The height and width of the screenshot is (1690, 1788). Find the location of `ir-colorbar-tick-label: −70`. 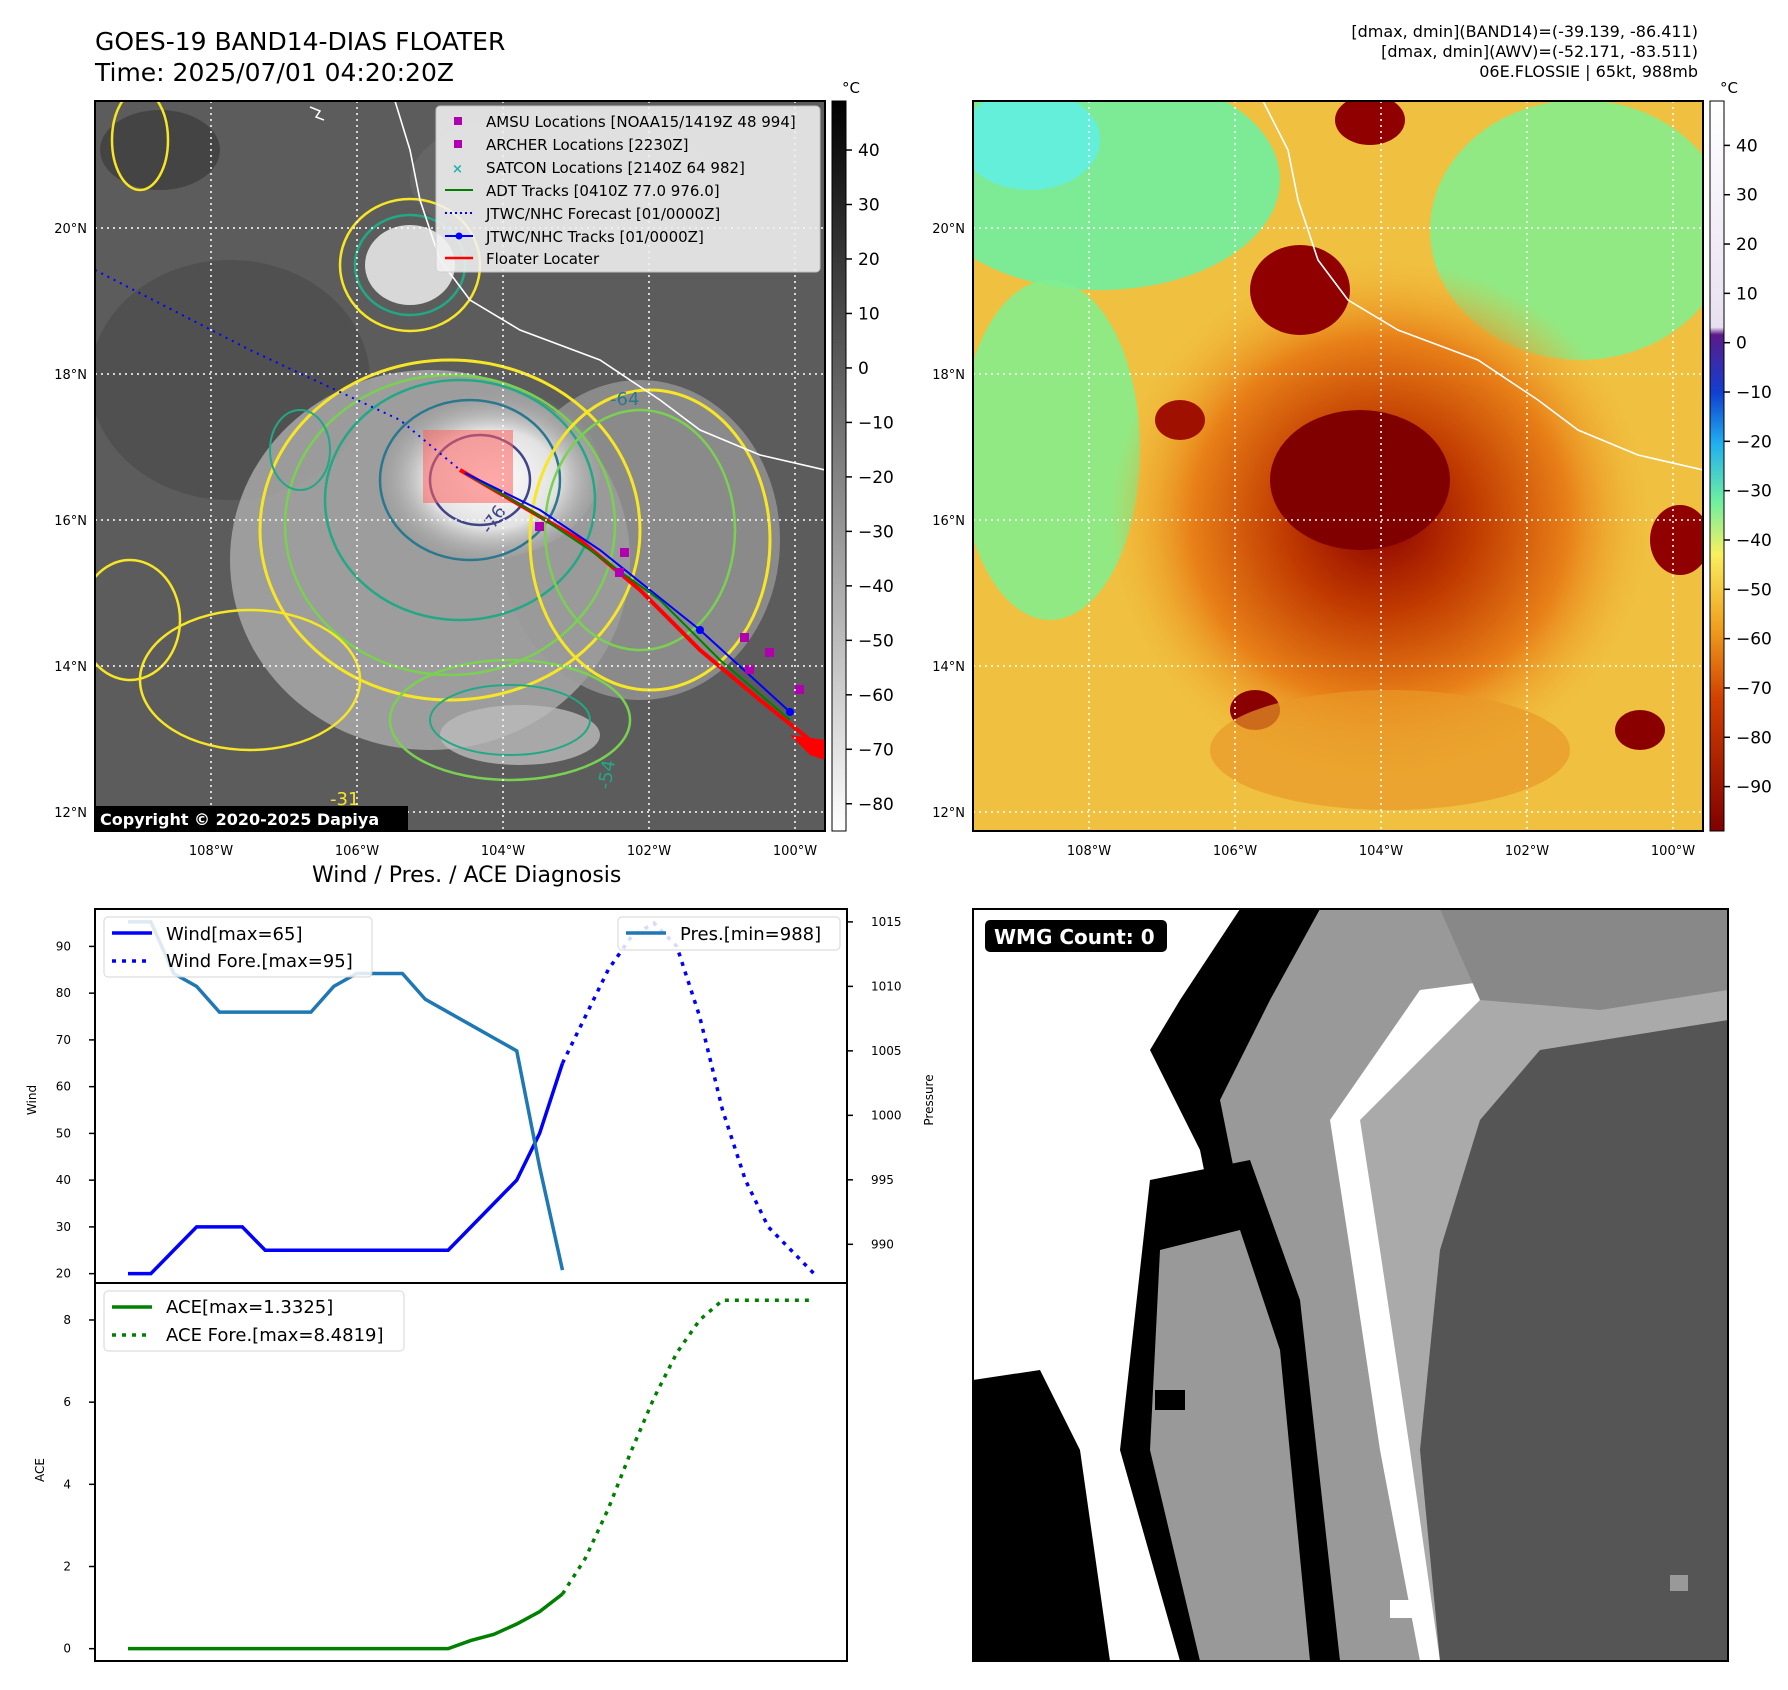

ir-colorbar-tick-label: −70 is located at coordinates (876, 750).